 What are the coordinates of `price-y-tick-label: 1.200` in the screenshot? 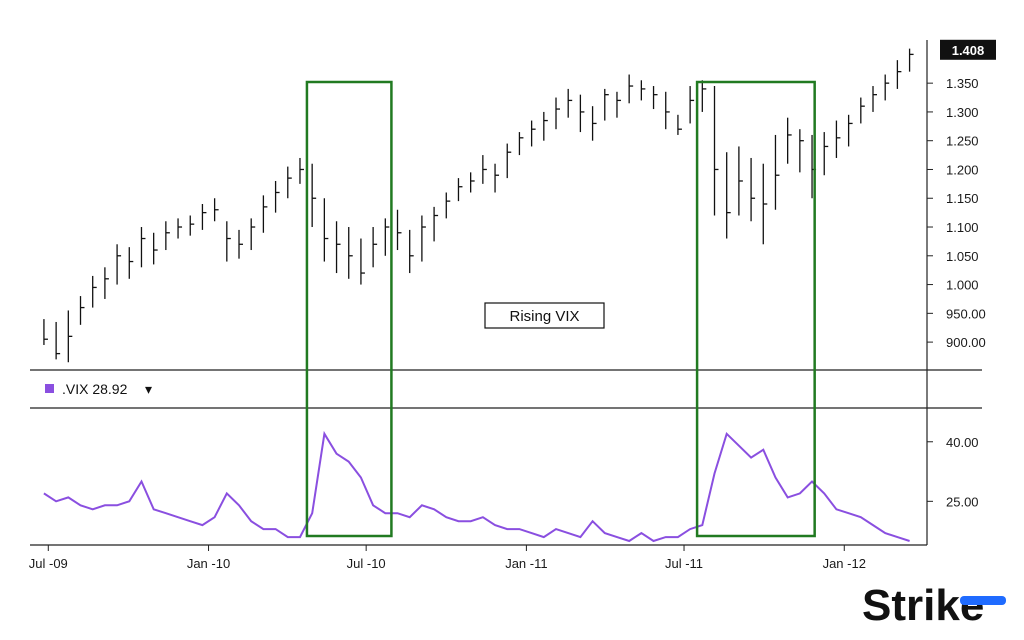 It's located at (962, 169).